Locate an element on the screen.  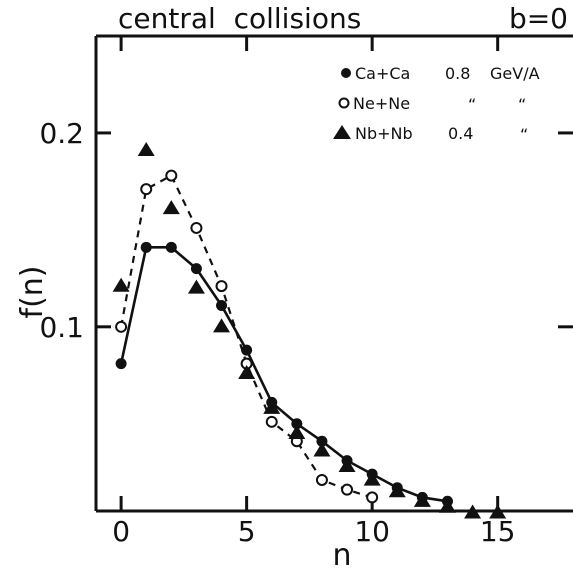
legend-entry-0: Ca+Ca 0.8 GeV/A is located at coordinates (440, 73).